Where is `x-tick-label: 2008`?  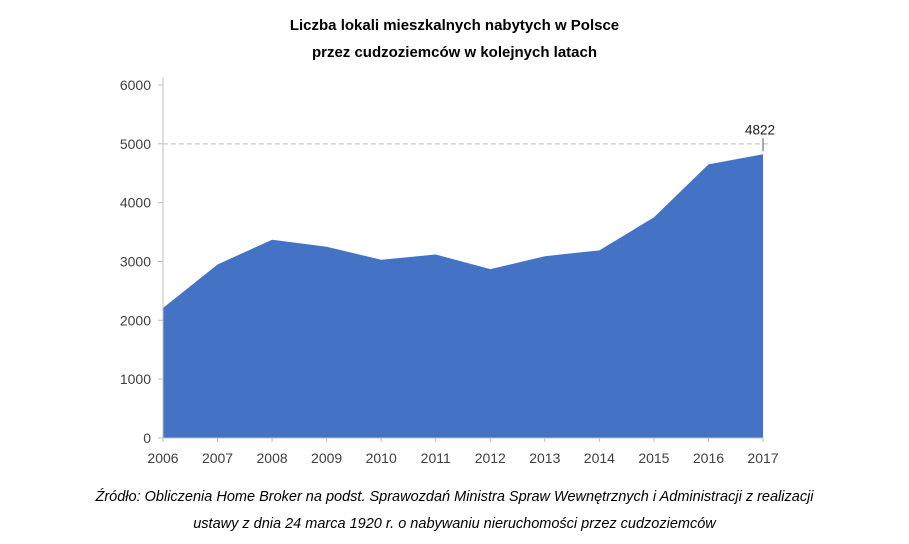 x-tick-label: 2008 is located at coordinates (272, 458).